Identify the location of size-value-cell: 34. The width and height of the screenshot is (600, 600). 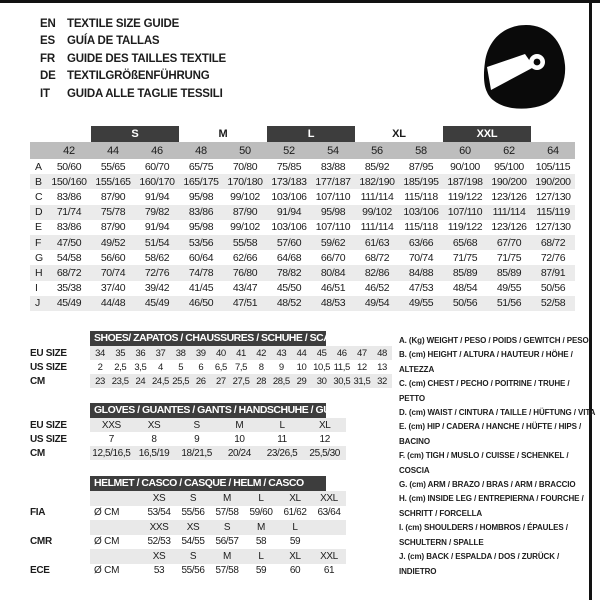
(100, 353).